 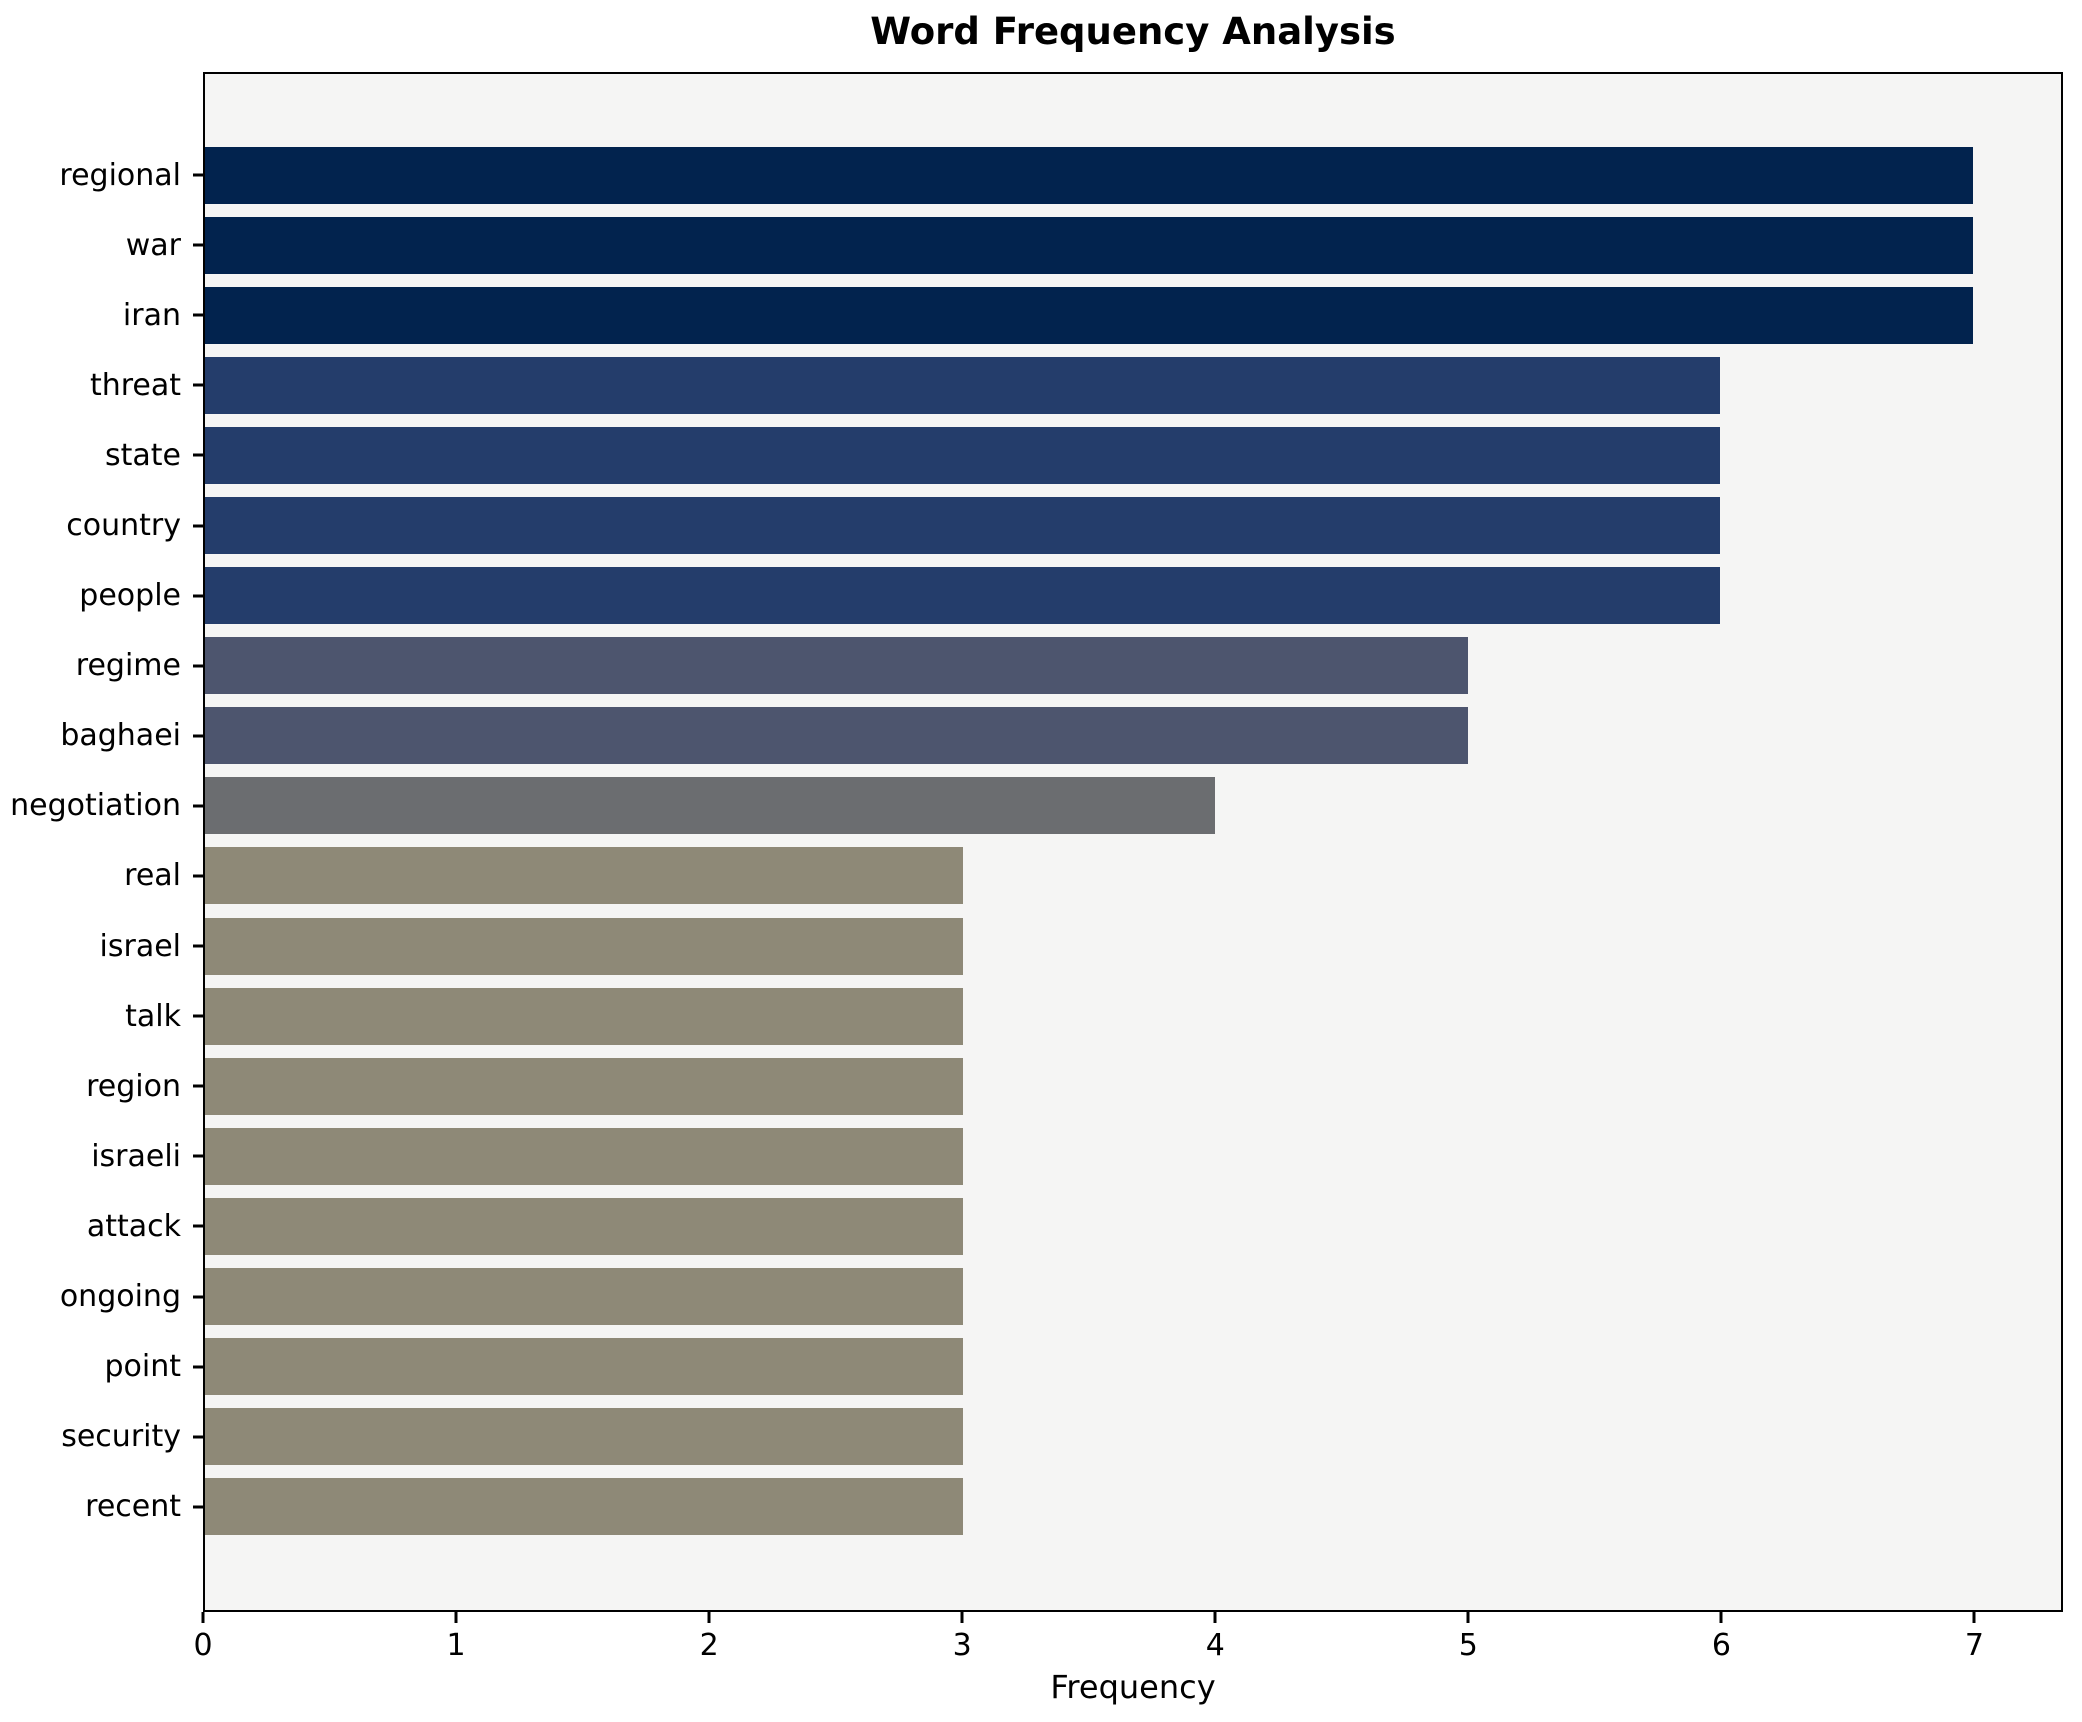 I want to click on y-tick-label: attack, so click(x=133, y=1226).